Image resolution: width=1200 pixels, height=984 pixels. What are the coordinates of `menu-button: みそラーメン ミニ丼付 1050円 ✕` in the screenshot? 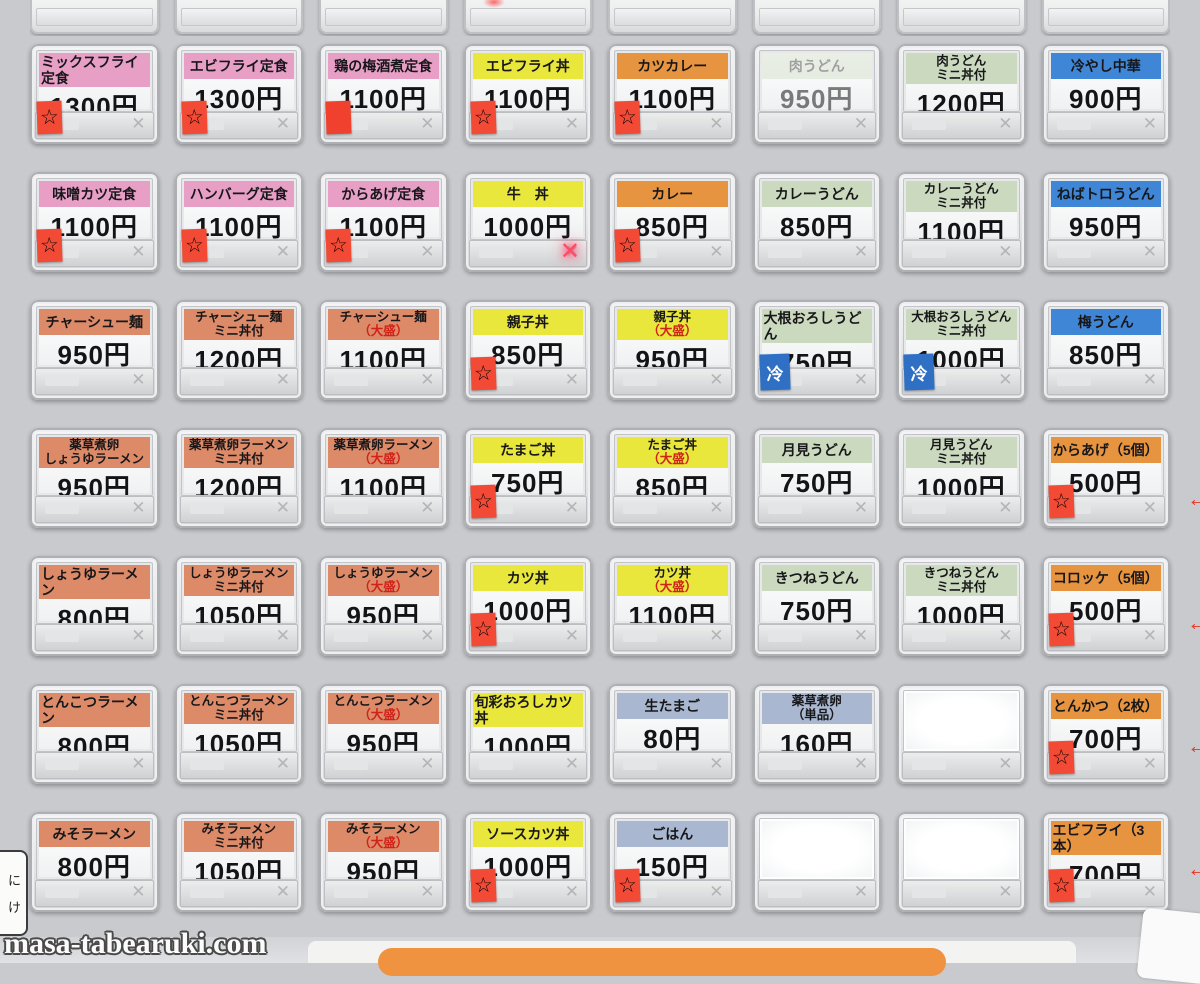 It's located at (238, 862).